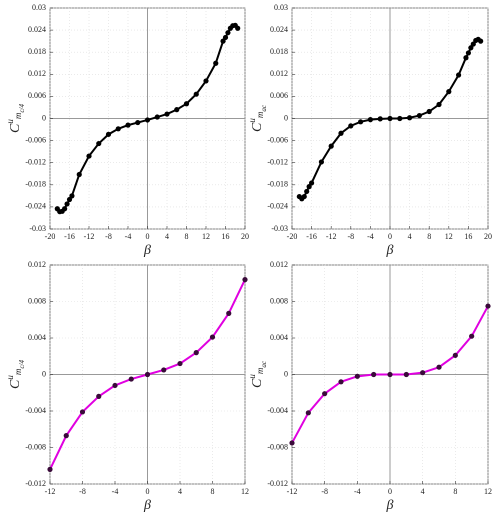 This screenshot has width=500, height=520. Describe the element at coordinates (180, 491) in the screenshot. I see `x-tick-label: 4` at that location.